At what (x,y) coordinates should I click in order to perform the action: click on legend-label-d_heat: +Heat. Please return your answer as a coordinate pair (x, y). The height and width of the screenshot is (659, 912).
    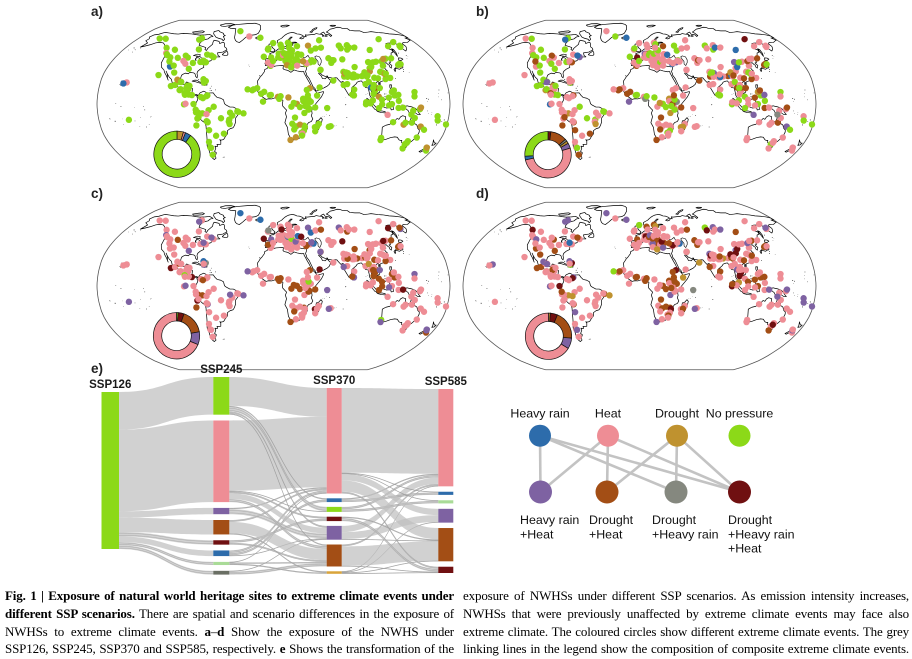
    Looking at the image, I should click on (606, 534).